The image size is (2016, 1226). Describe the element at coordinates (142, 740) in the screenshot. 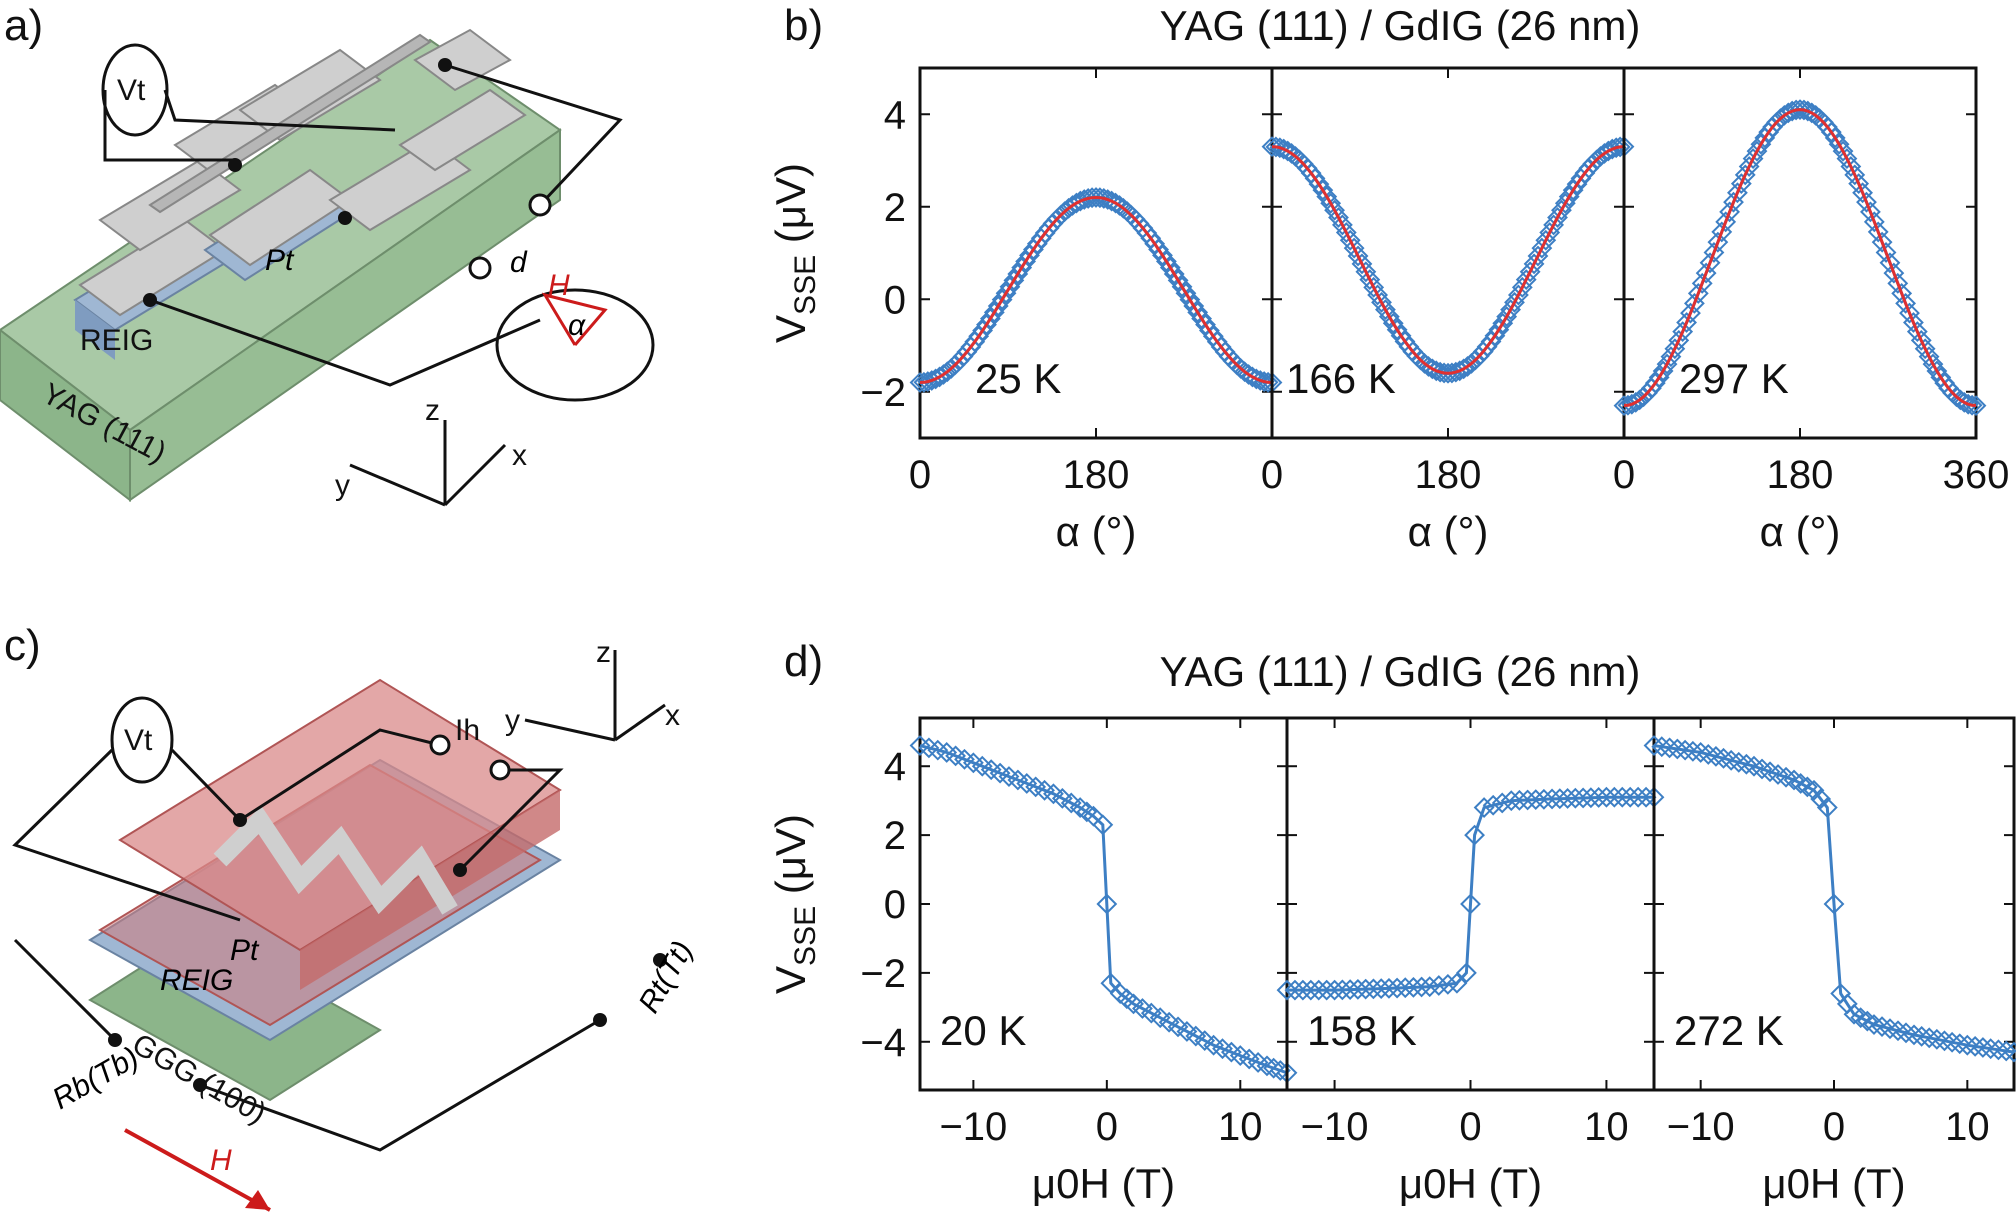

I see `voltmeter-c` at that location.